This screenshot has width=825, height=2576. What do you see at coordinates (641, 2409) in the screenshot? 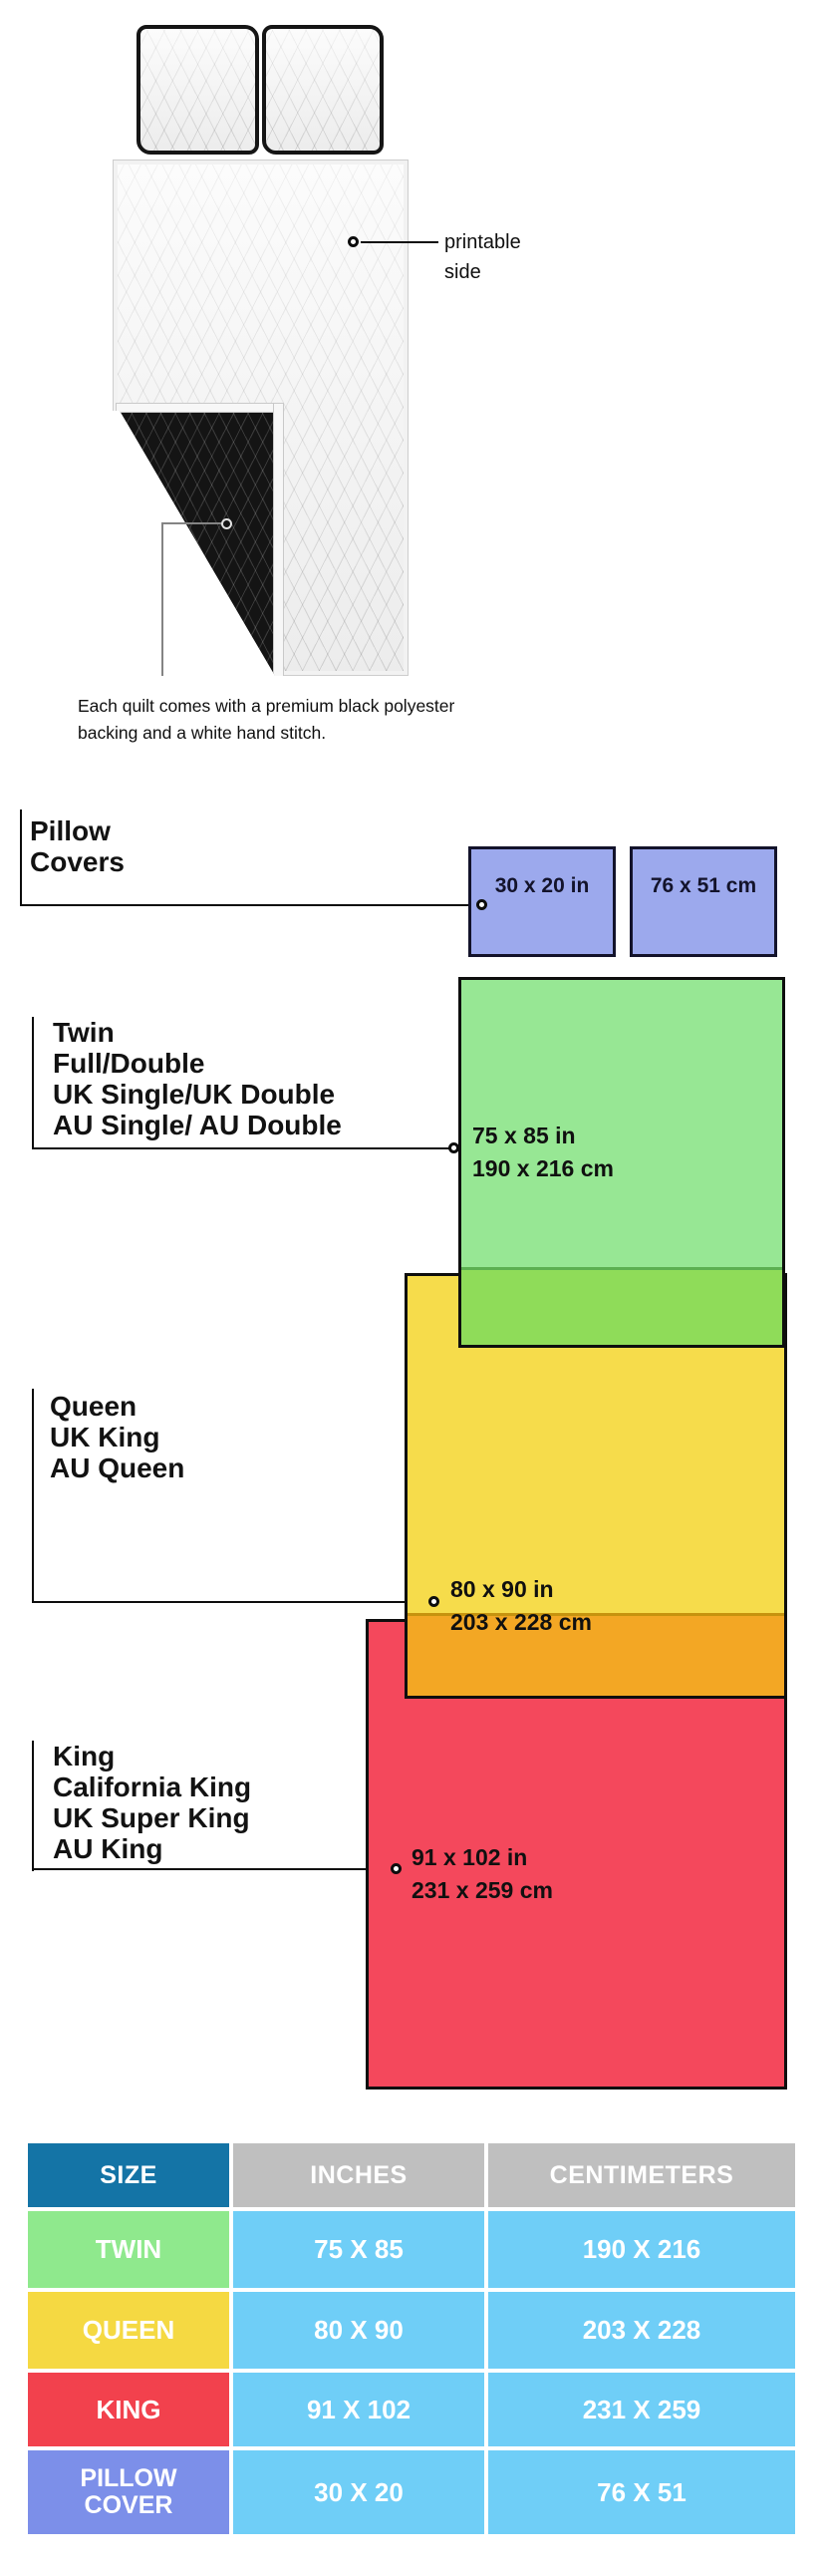
I see `table-row-king-cm: 231 X 259` at bounding box center [641, 2409].